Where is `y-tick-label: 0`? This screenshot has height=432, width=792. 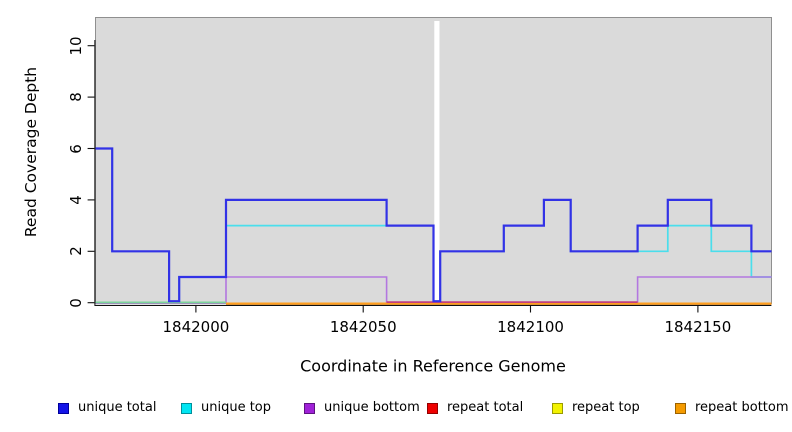
y-tick-label: 0 is located at coordinates (76, 302).